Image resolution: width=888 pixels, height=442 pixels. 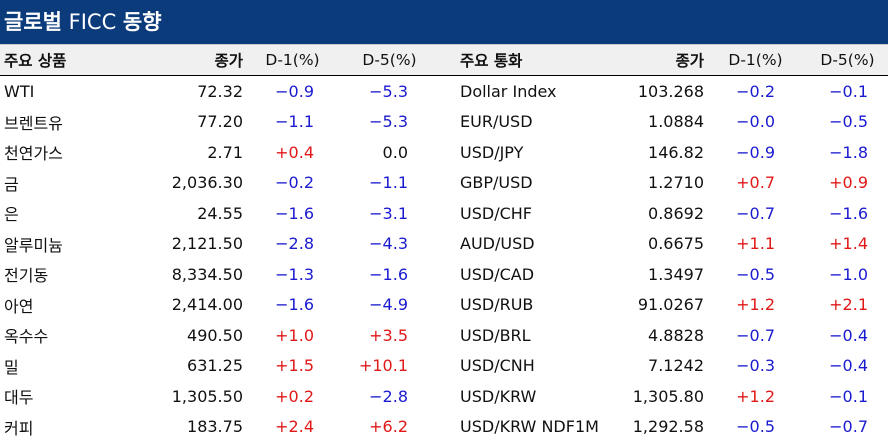 I want to click on title-tail: 동향, so click(x=142, y=22).